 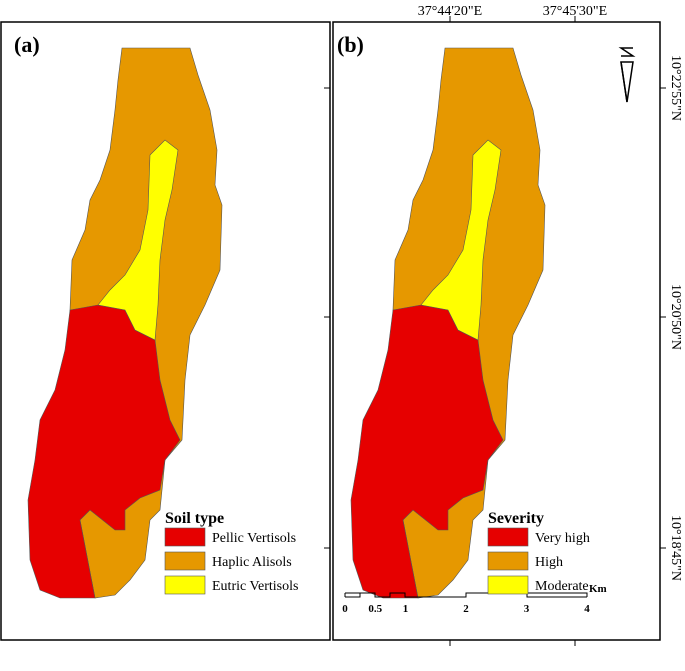 I want to click on latitude-label: 10°20'50"N, so click(x=675, y=317).